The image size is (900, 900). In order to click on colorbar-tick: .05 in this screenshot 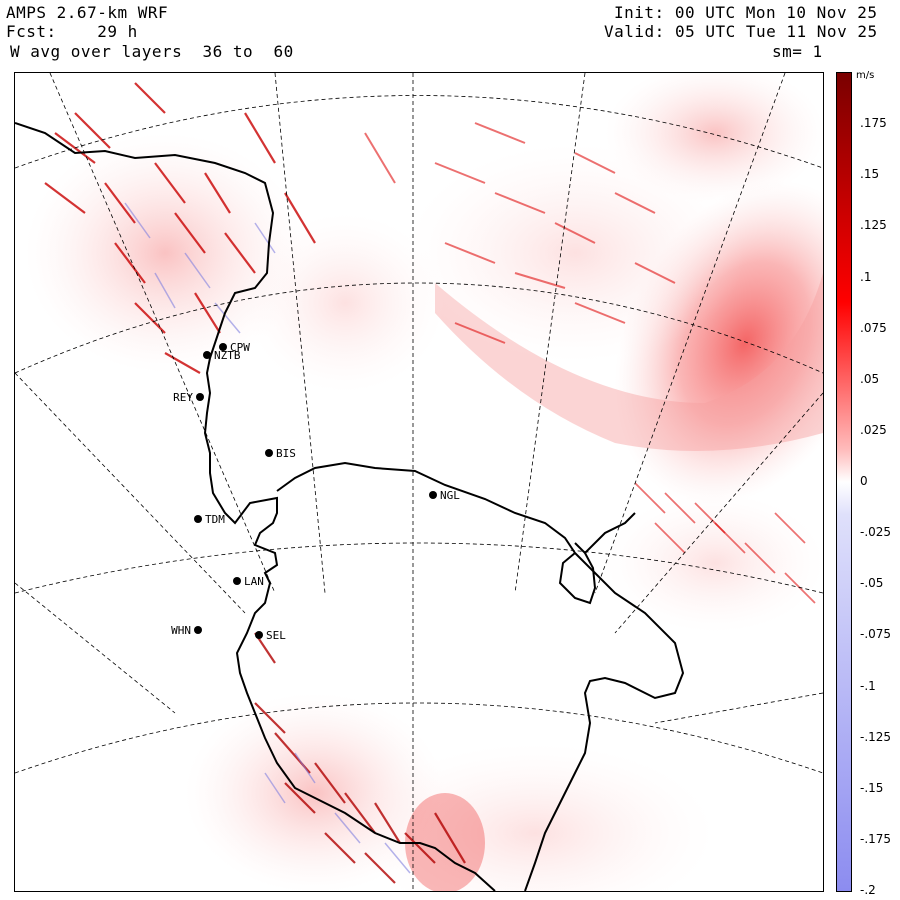, I will do `click(870, 378)`.